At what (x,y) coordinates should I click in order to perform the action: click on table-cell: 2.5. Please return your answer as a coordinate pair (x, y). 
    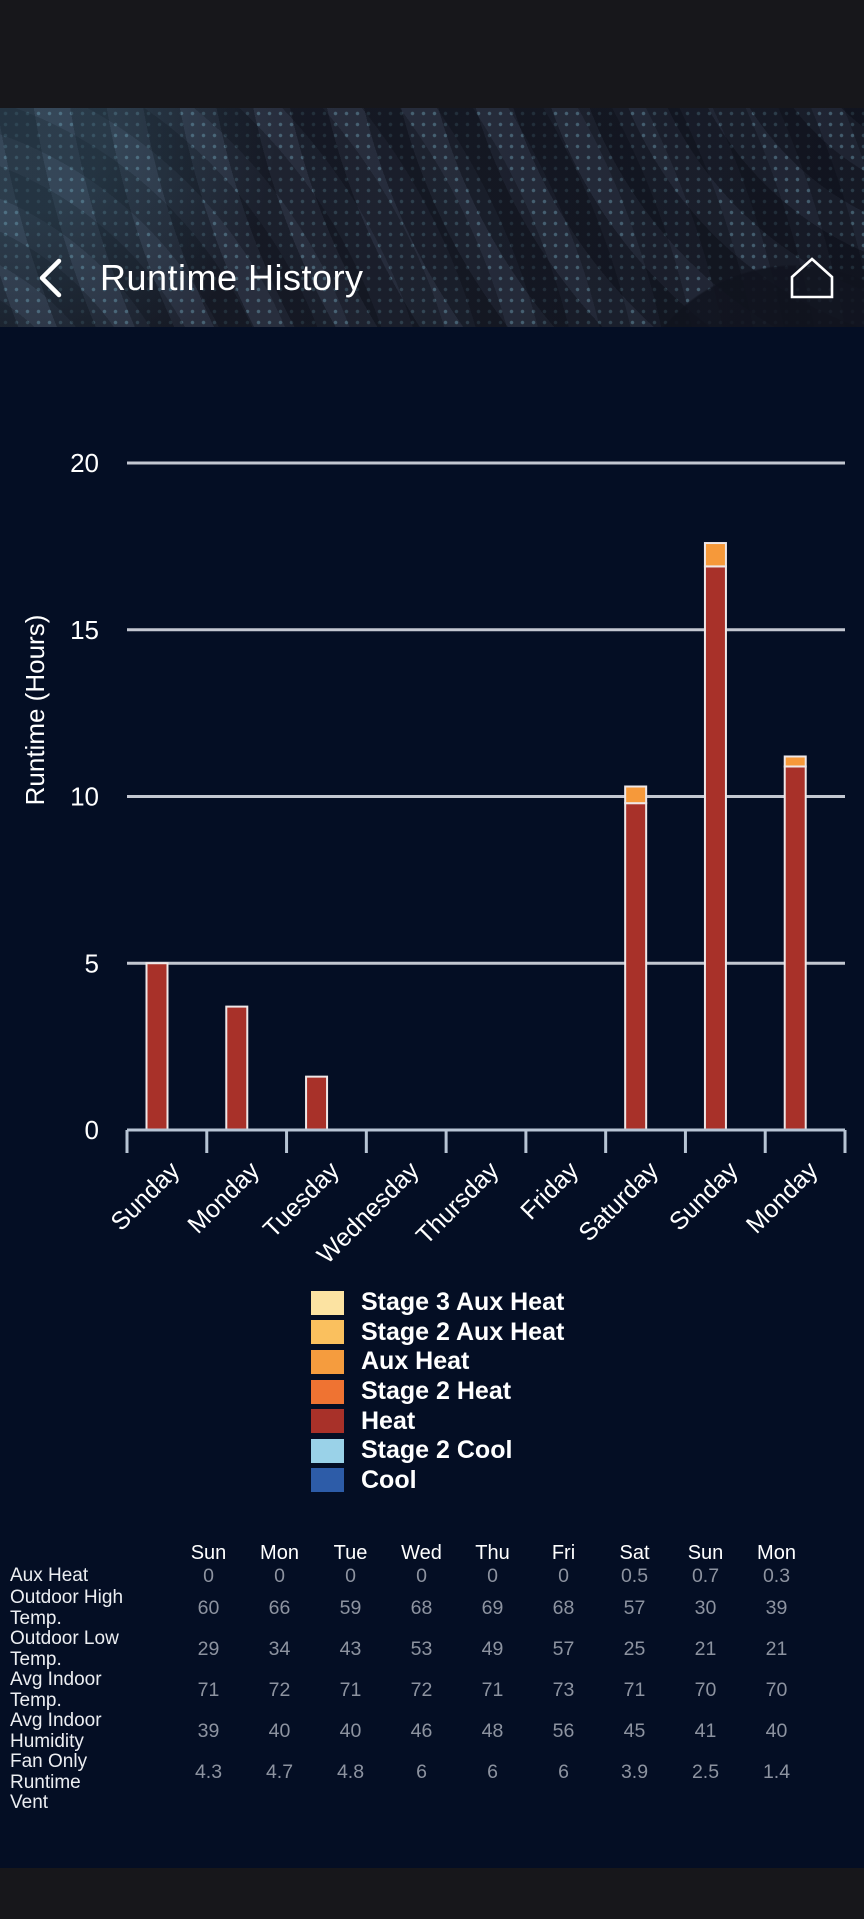
    Looking at the image, I should click on (705, 1772).